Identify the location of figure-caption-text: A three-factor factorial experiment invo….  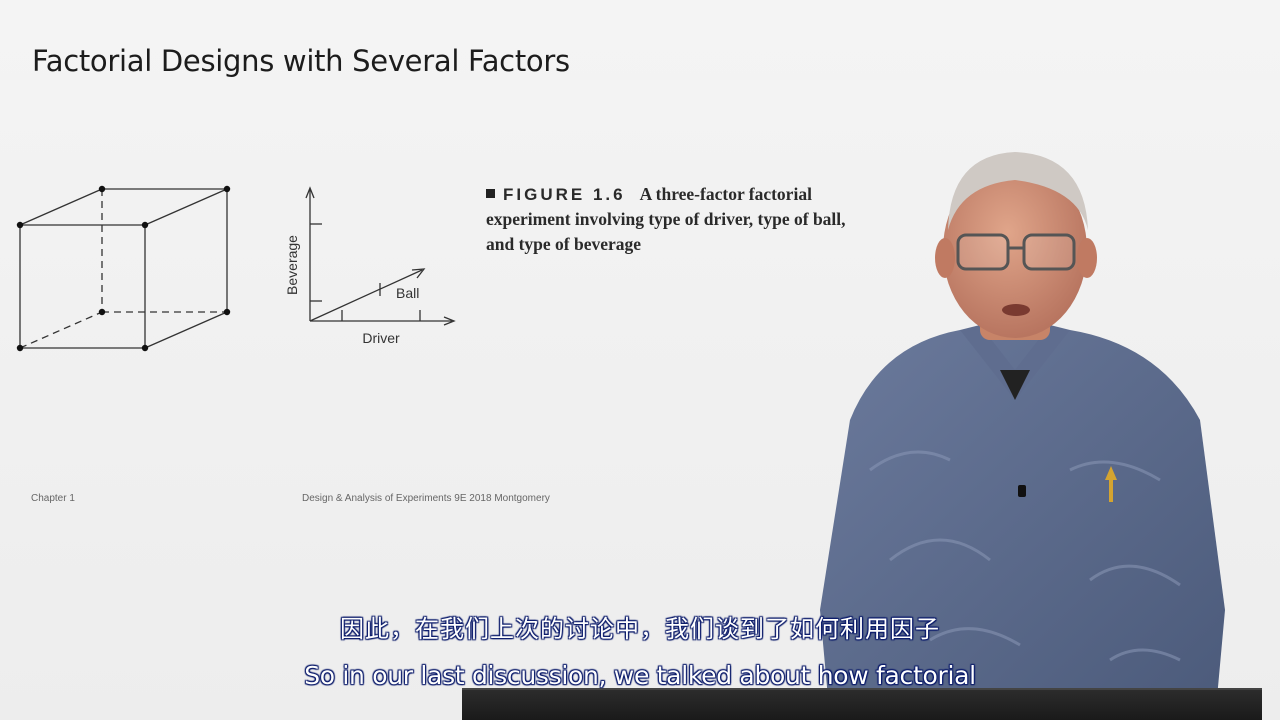
(666, 219).